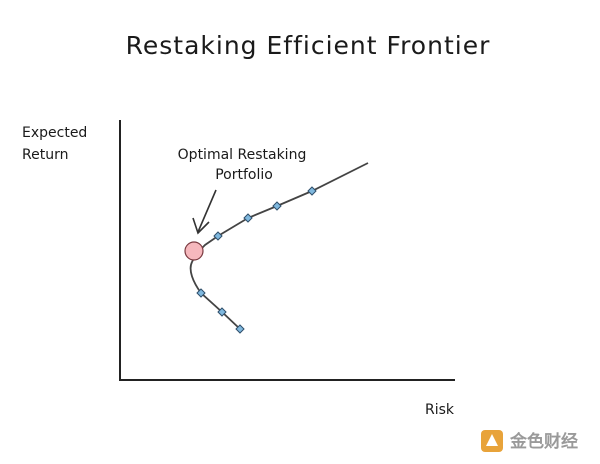 Image resolution: width=600 pixels, height=464 pixels. What do you see at coordinates (244, 175) in the screenshot?
I see `annotation: Portfolio` at bounding box center [244, 175].